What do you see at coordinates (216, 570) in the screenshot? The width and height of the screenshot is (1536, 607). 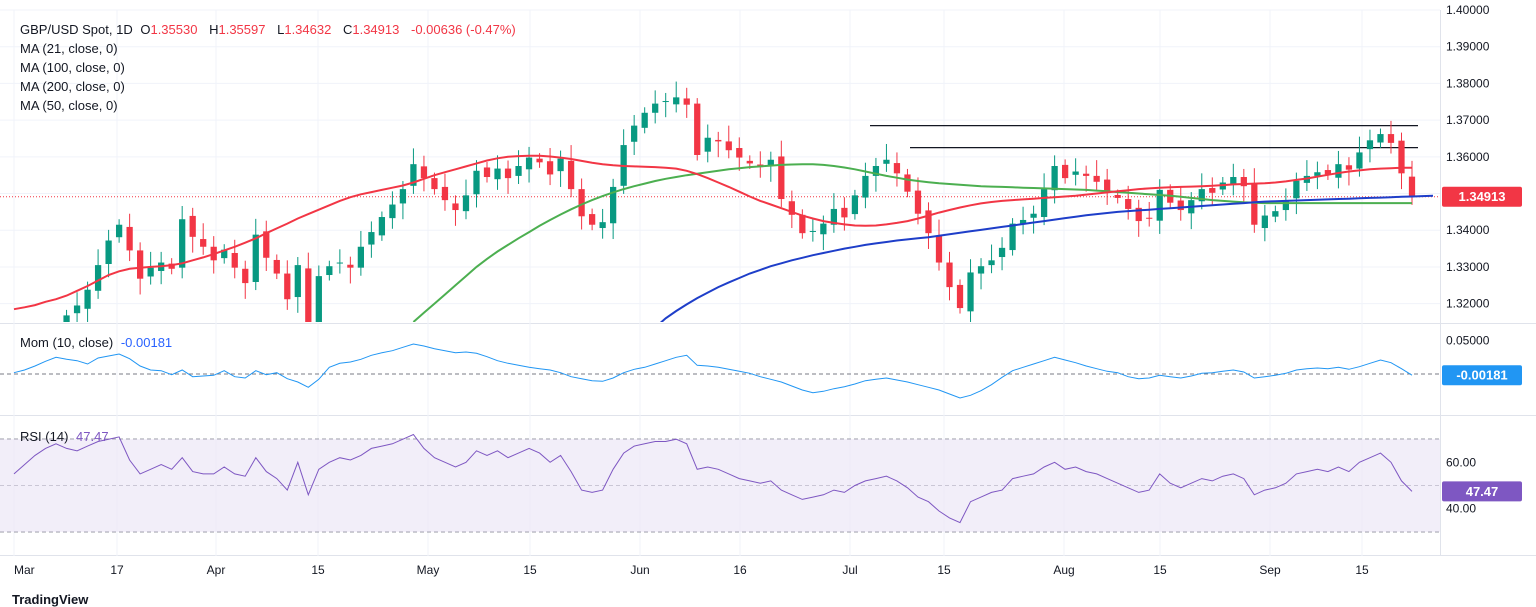 I see `time-tick-label: Apr` at bounding box center [216, 570].